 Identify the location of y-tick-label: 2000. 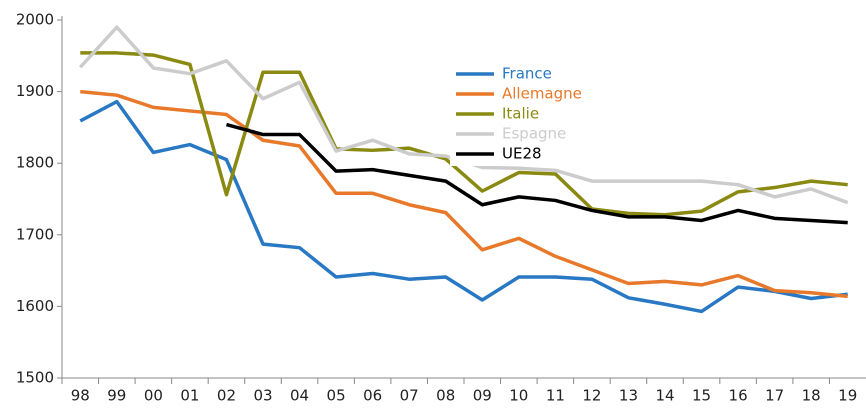
(35, 20).